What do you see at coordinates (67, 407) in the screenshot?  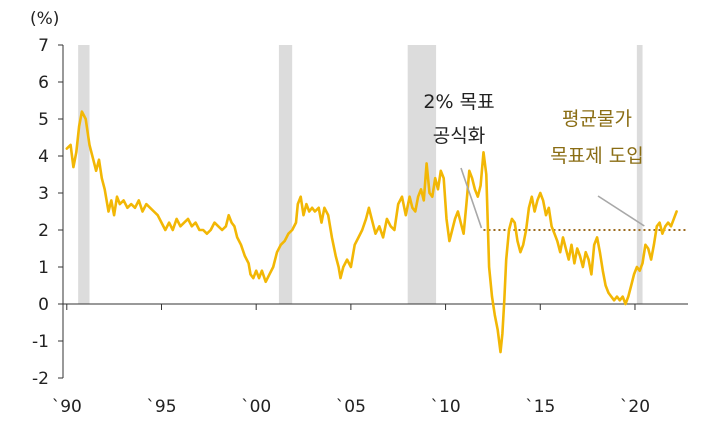 I see `x-tick-label: `90` at bounding box center [67, 407].